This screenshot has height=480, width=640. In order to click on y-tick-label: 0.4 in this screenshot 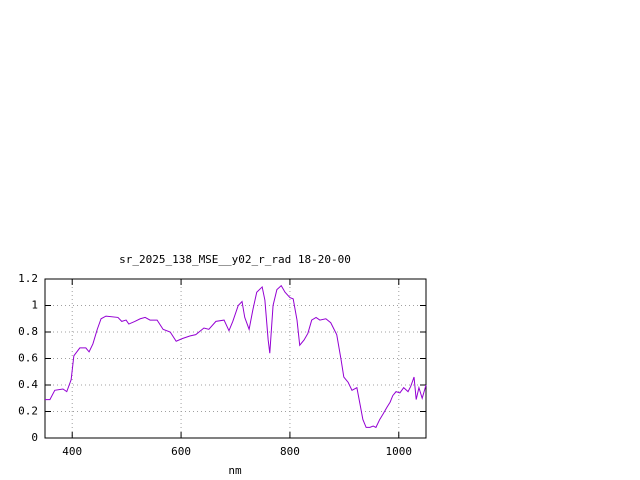, I will do `click(28, 384)`.